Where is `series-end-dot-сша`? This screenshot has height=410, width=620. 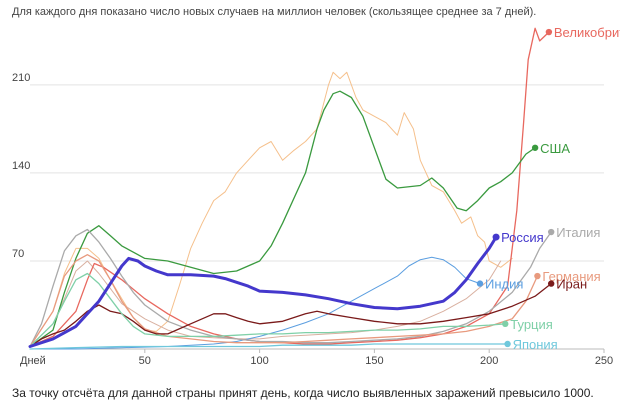 series-end-dot-сша is located at coordinates (535, 147).